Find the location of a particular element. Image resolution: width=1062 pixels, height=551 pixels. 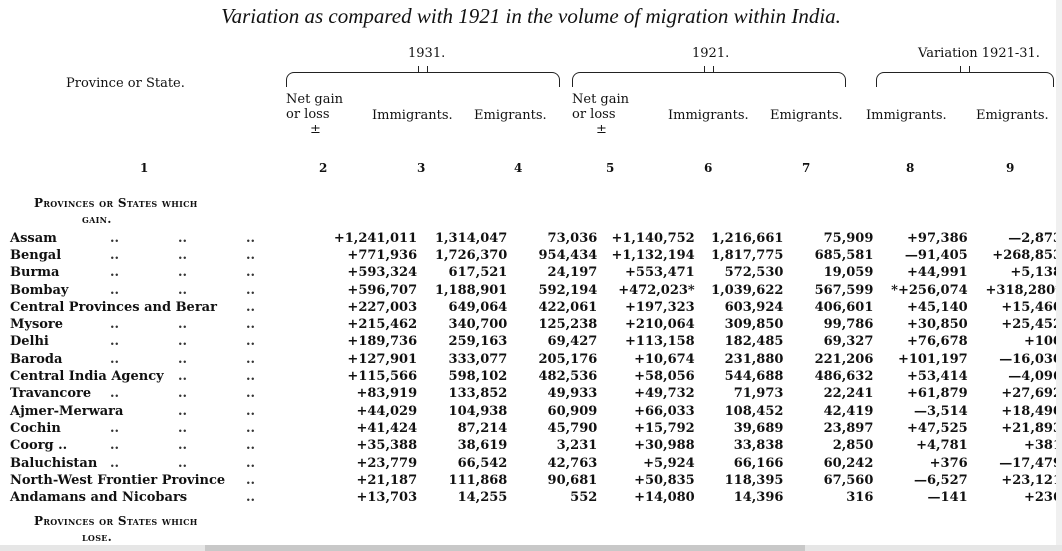

group-1921: 1921. is located at coordinates (711, 53).